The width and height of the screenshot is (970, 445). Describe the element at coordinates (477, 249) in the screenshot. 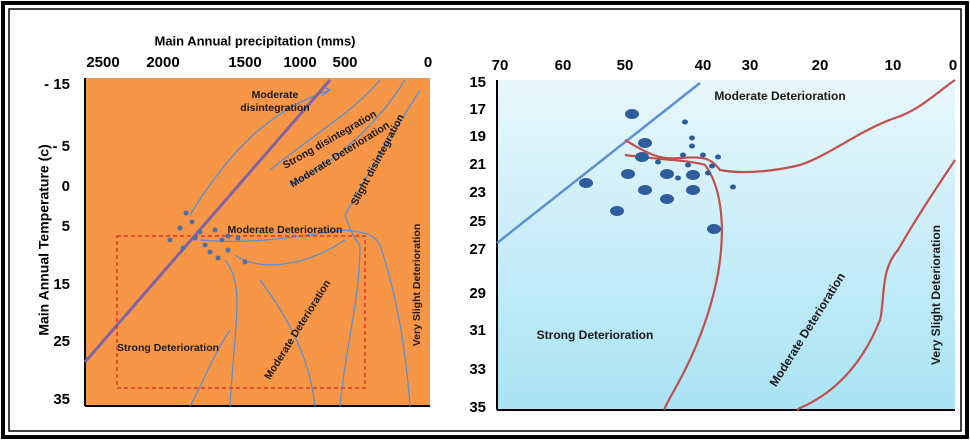

I see `y-tick-label: 27` at that location.